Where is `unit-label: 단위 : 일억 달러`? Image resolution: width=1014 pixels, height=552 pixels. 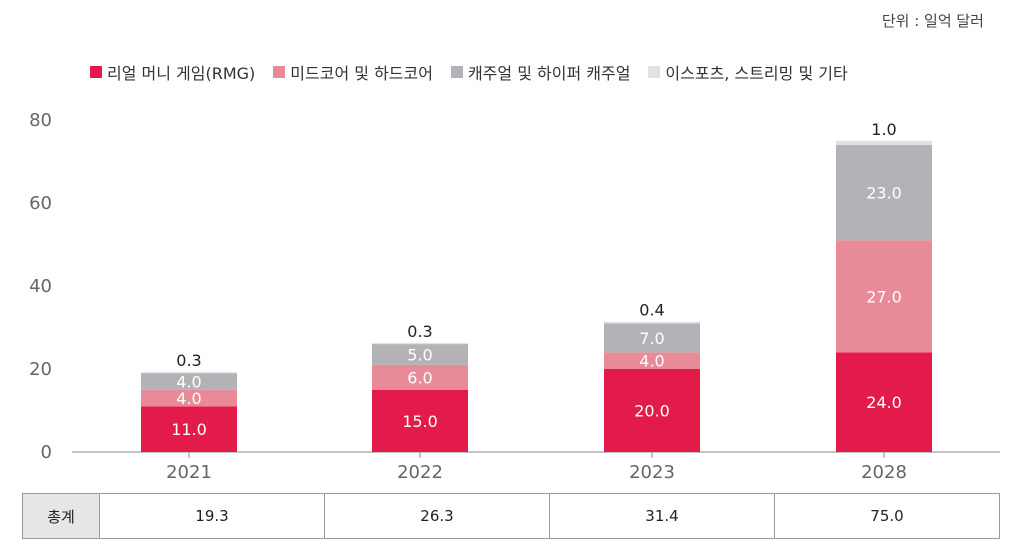 unit-label: 단위 : 일억 달러 is located at coordinates (932, 21).